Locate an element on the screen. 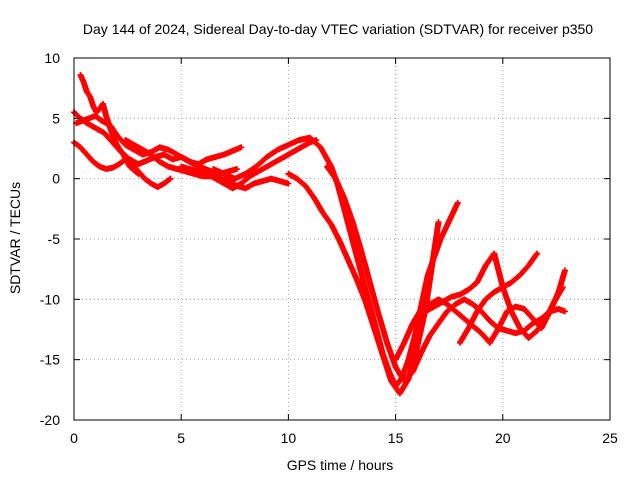 The width and height of the screenshot is (640, 485). y-tick-label: 5 is located at coordinates (56, 118).